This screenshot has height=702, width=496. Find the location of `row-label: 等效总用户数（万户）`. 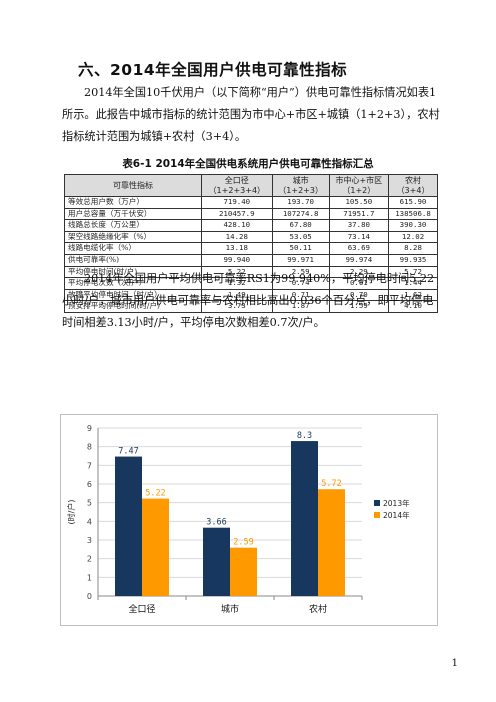

row-label: 等效总用户数（万户） is located at coordinates (133, 202).